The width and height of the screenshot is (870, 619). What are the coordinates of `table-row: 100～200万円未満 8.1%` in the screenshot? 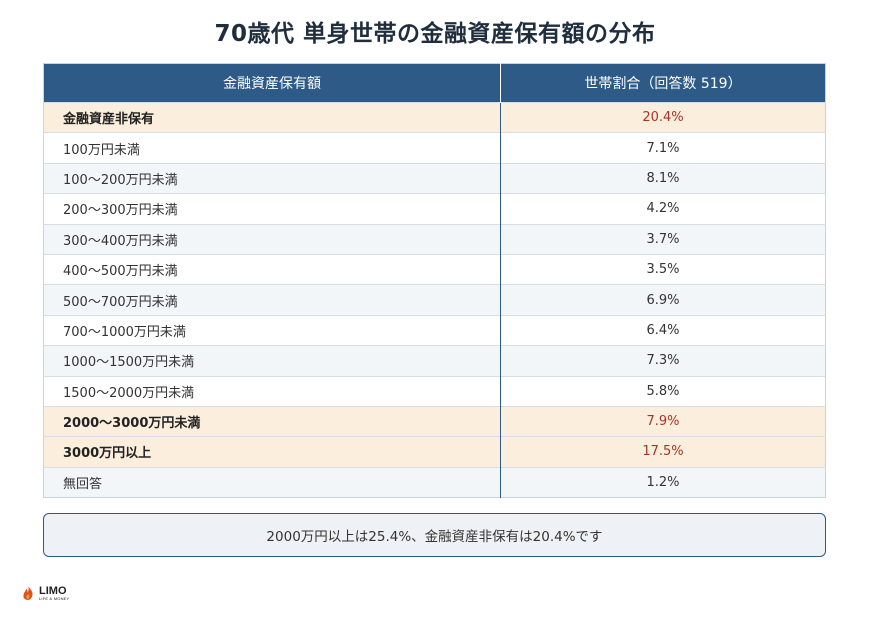 It's located at (434, 178).